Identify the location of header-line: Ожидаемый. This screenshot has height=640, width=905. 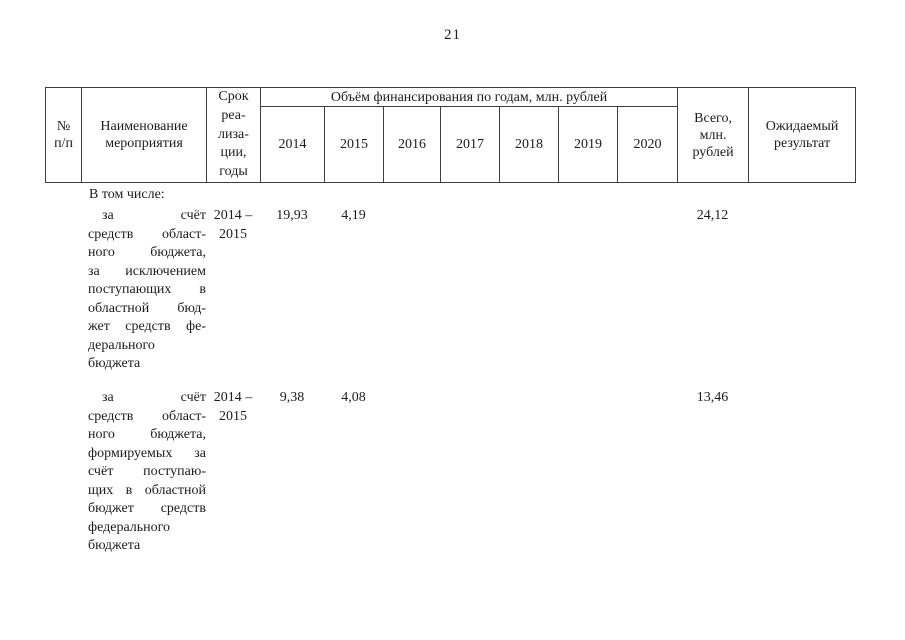
(802, 126).